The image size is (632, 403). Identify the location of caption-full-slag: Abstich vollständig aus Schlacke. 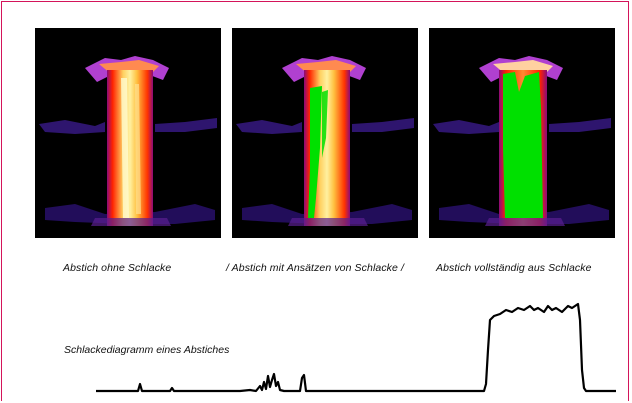
(514, 268).